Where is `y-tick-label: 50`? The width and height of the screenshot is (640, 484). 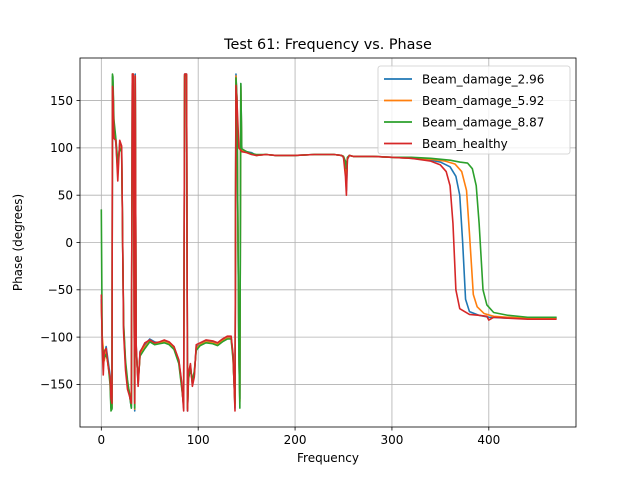
y-tick-label: 50 is located at coordinates (65, 195).